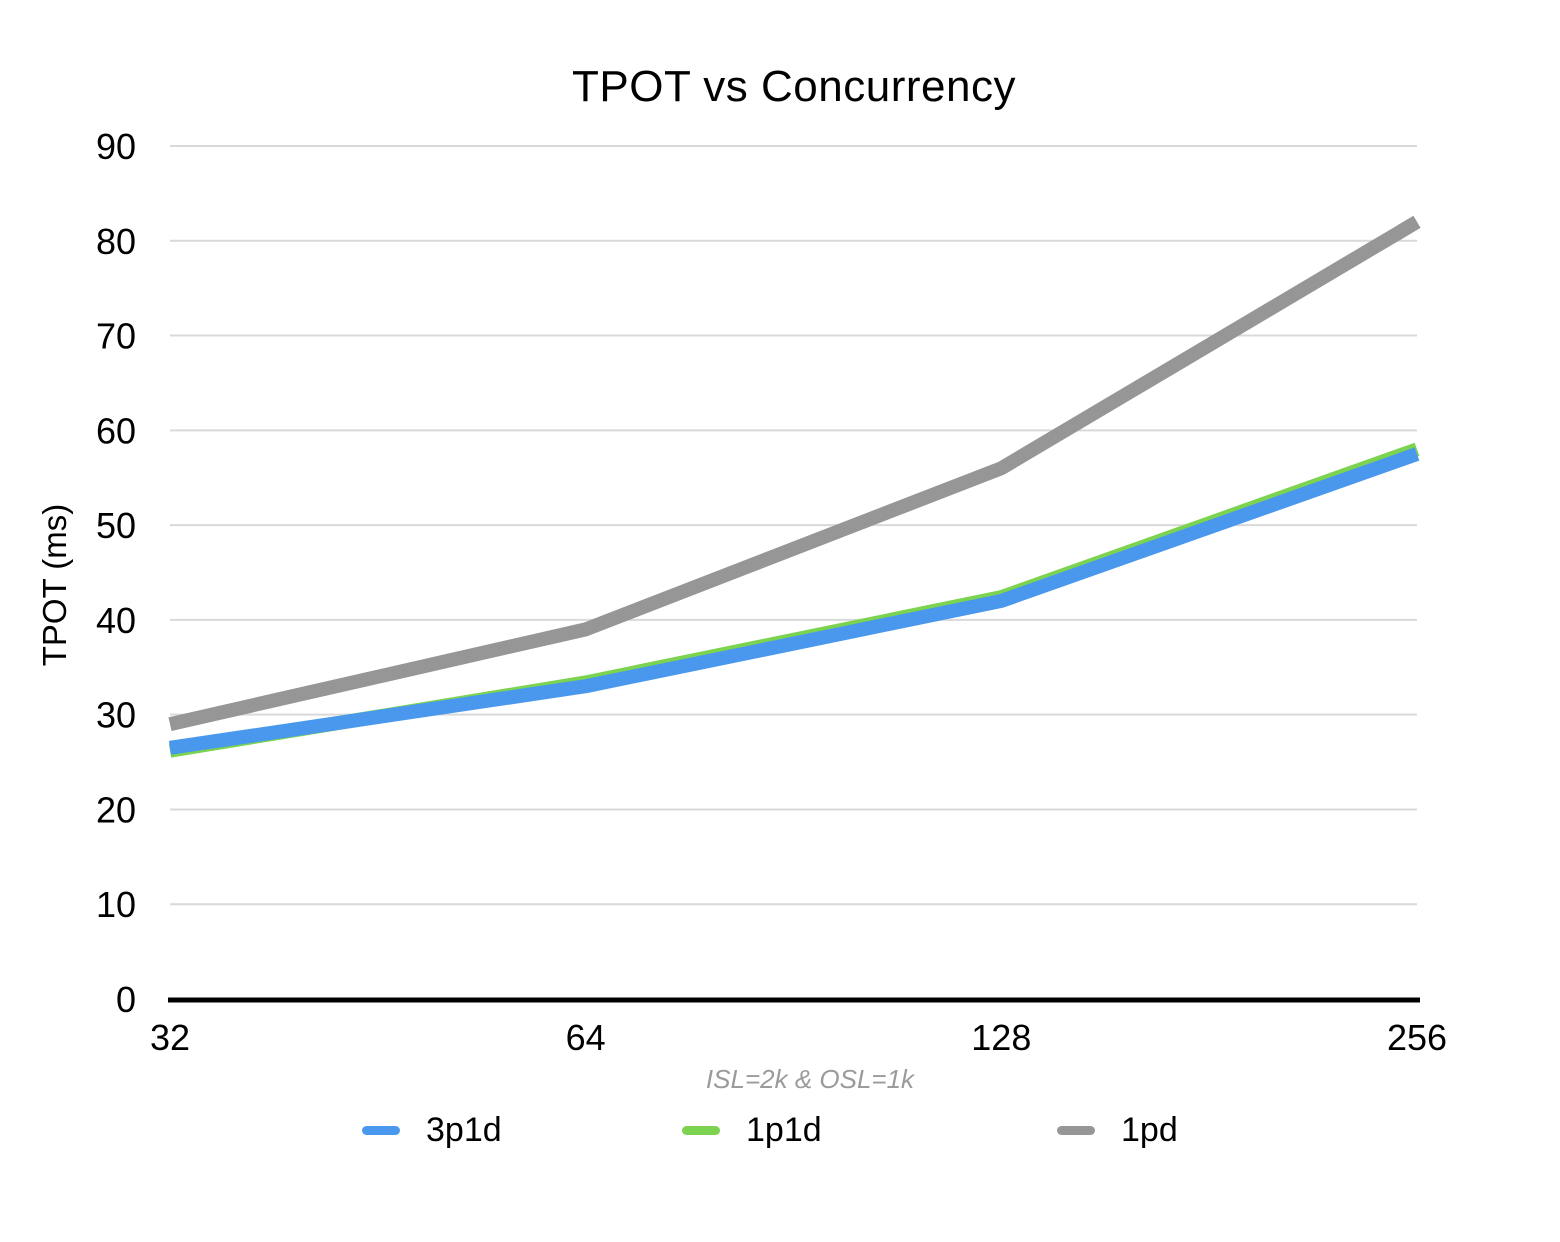  What do you see at coordinates (116, 525) in the screenshot?
I see `y-tick-label-50: 50` at bounding box center [116, 525].